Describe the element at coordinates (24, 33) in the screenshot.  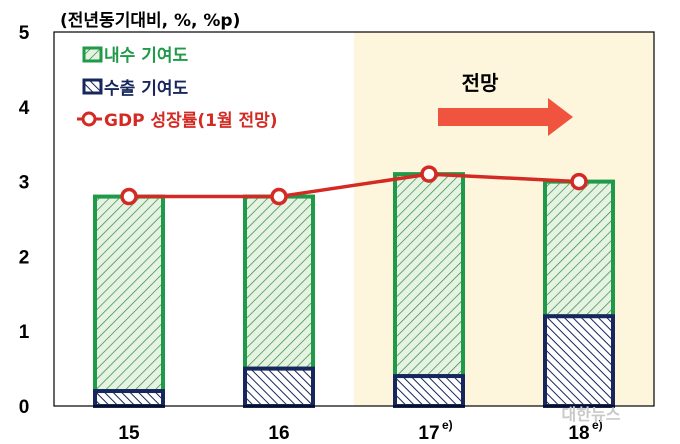
I see `y-tick-label: 5` at that location.